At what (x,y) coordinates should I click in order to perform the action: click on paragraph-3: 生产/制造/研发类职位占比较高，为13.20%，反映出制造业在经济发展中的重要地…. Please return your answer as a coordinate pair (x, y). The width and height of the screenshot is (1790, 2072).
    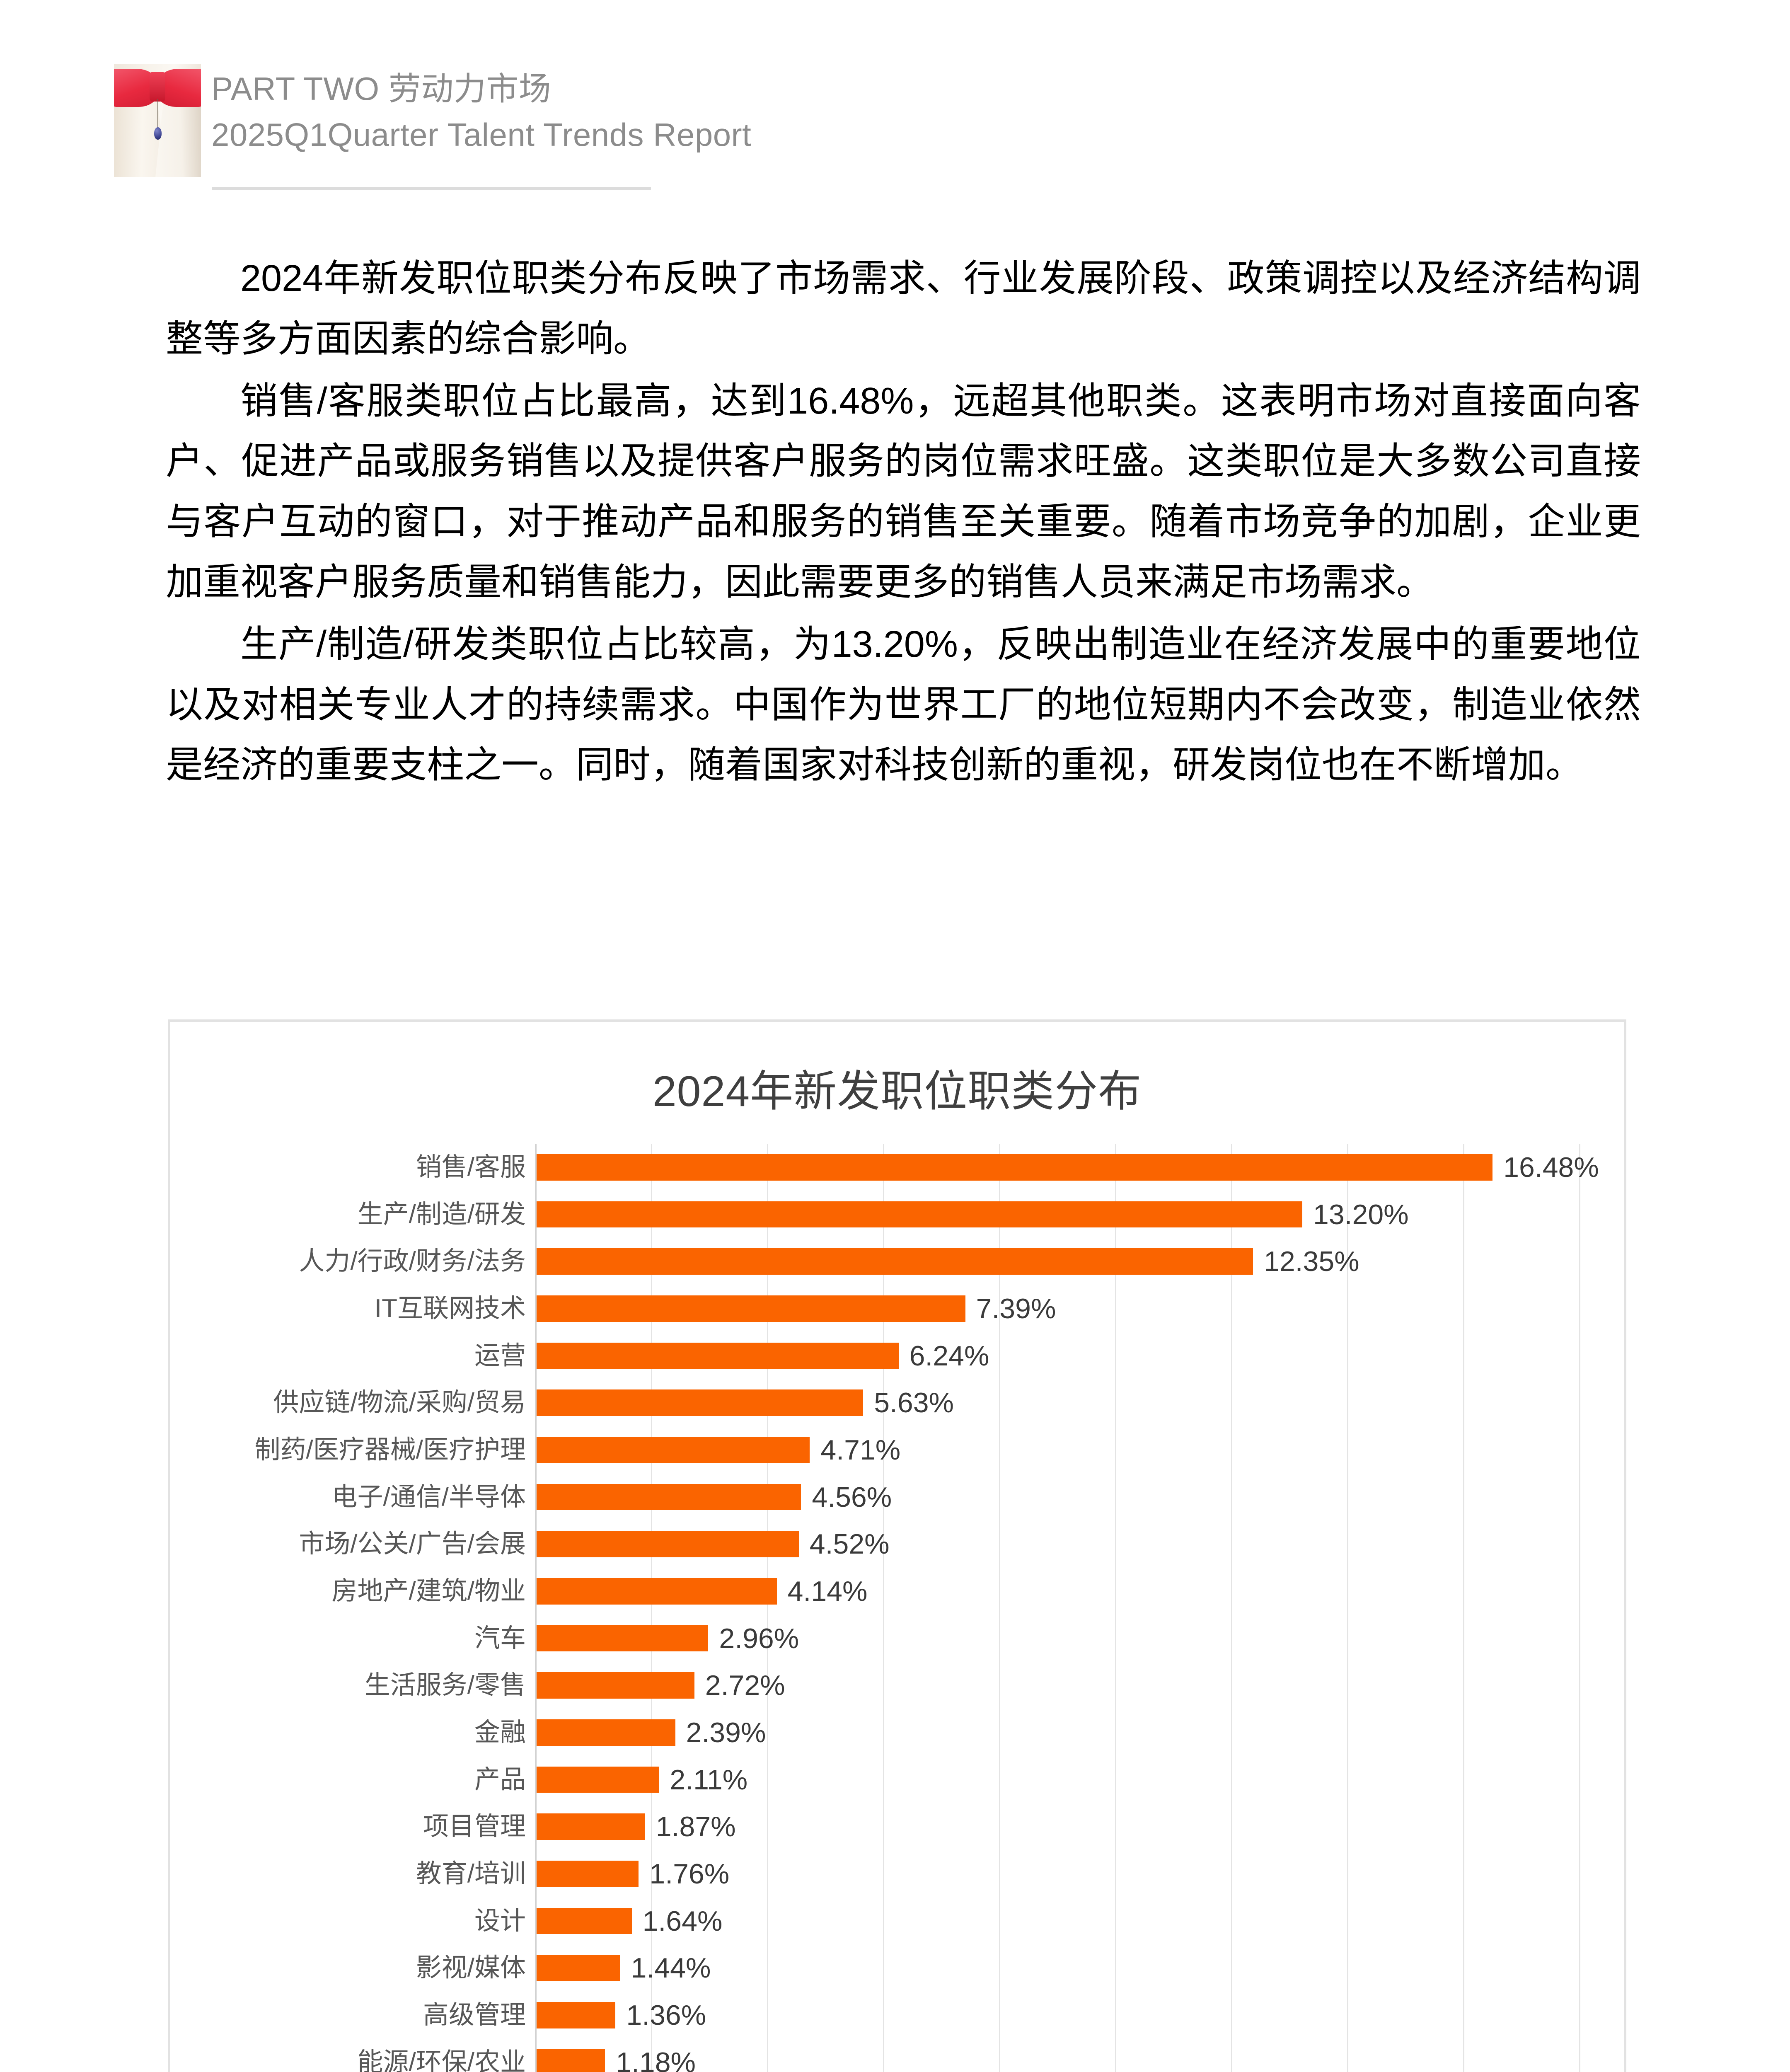
    Looking at the image, I should click on (903, 704).